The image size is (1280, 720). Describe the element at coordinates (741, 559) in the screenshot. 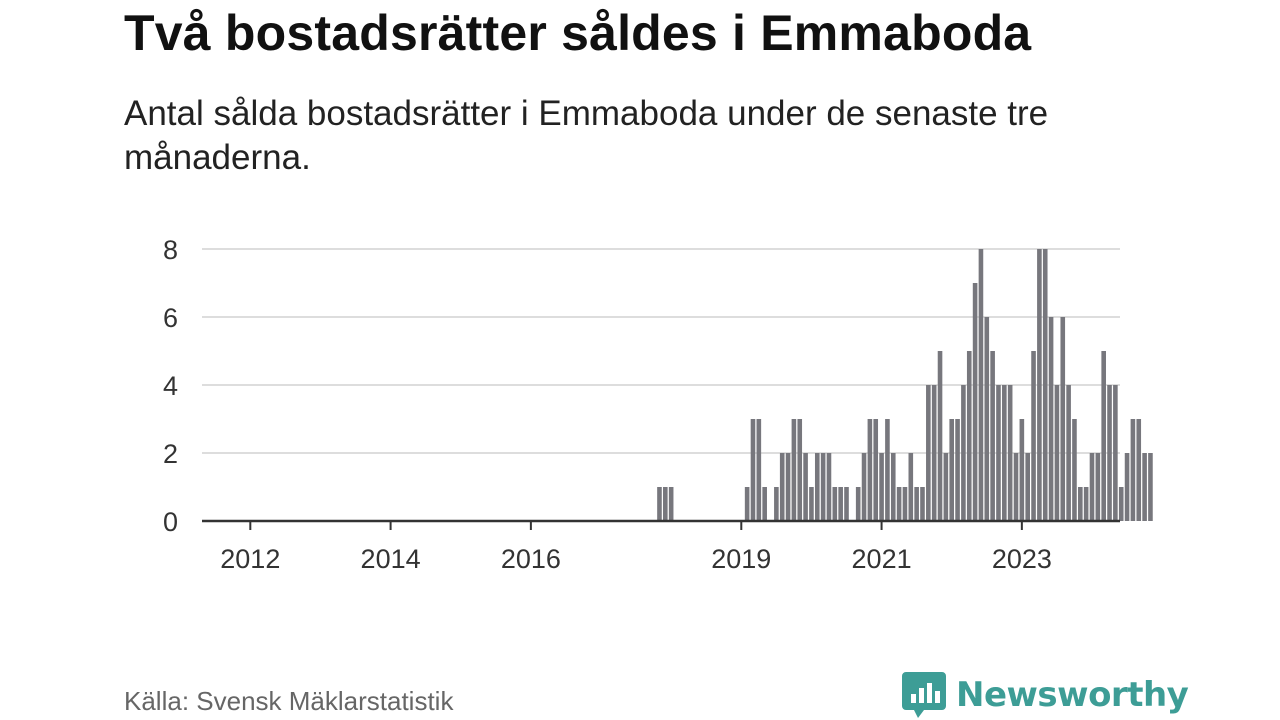

I see `x-tick-label: 2019` at that location.